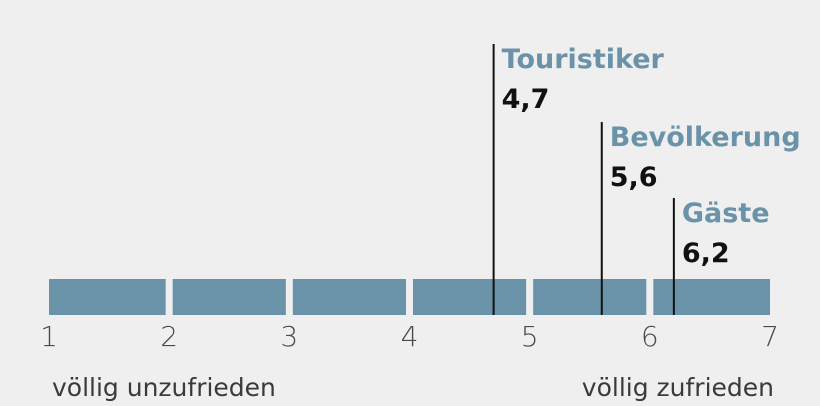 The width and height of the screenshot is (820, 406). I want to click on tick-label-2: 2, so click(169, 336).